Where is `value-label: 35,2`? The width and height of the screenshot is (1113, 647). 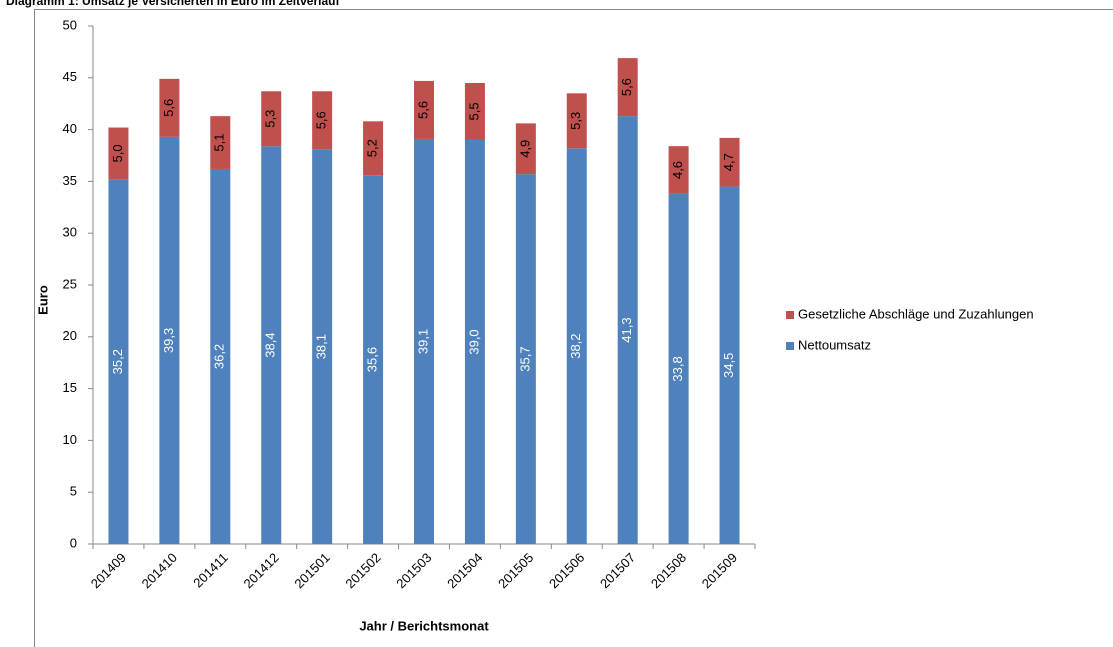 value-label: 35,2 is located at coordinates (117, 361).